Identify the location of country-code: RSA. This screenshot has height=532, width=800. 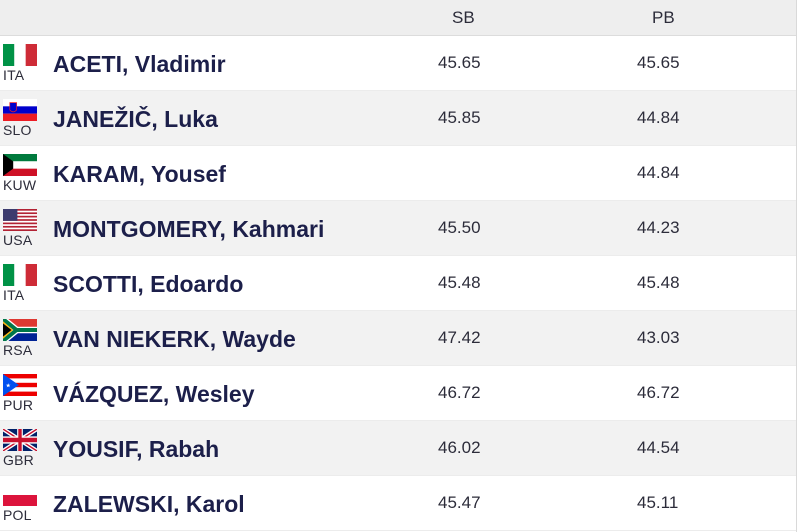
(18, 350).